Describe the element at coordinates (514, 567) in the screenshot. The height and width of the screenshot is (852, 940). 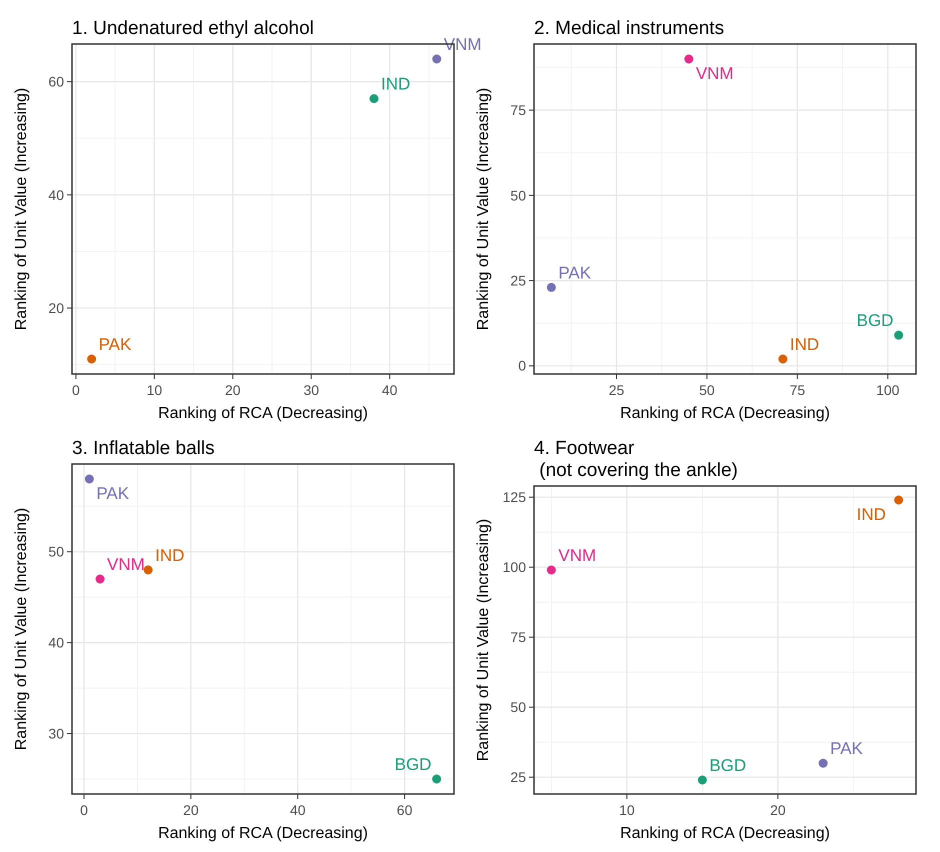
I see `y-tick-label: 100` at that location.